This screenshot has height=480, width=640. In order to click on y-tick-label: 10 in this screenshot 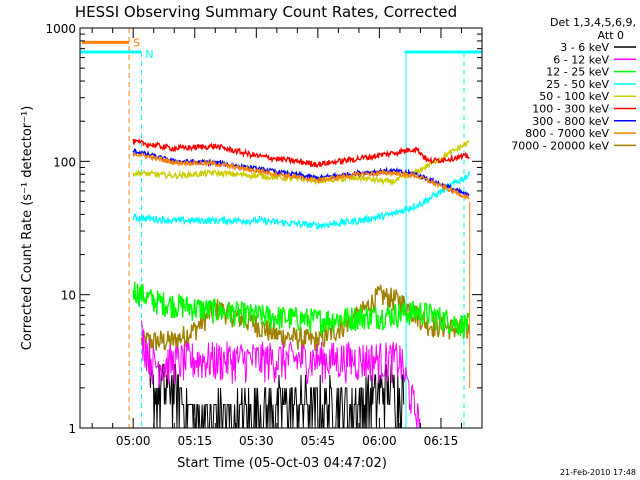, I will do `click(68, 296)`.